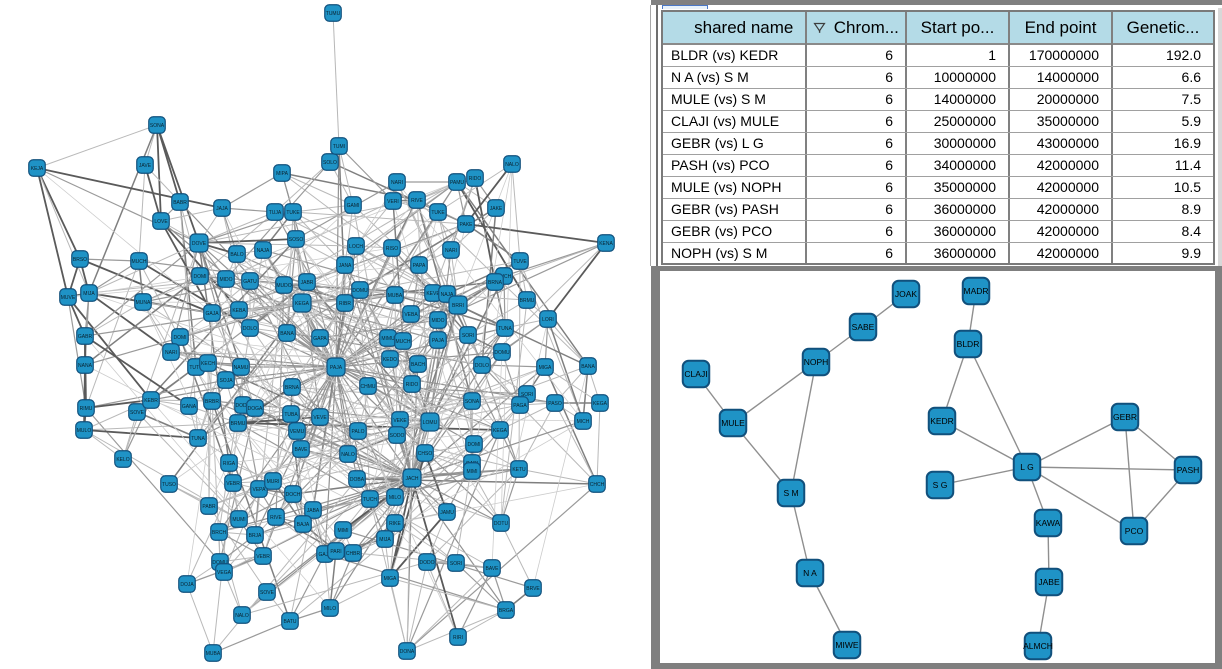  Describe the element at coordinates (520, 262) in the screenshot. I see `svg-text: TUVE` at that location.